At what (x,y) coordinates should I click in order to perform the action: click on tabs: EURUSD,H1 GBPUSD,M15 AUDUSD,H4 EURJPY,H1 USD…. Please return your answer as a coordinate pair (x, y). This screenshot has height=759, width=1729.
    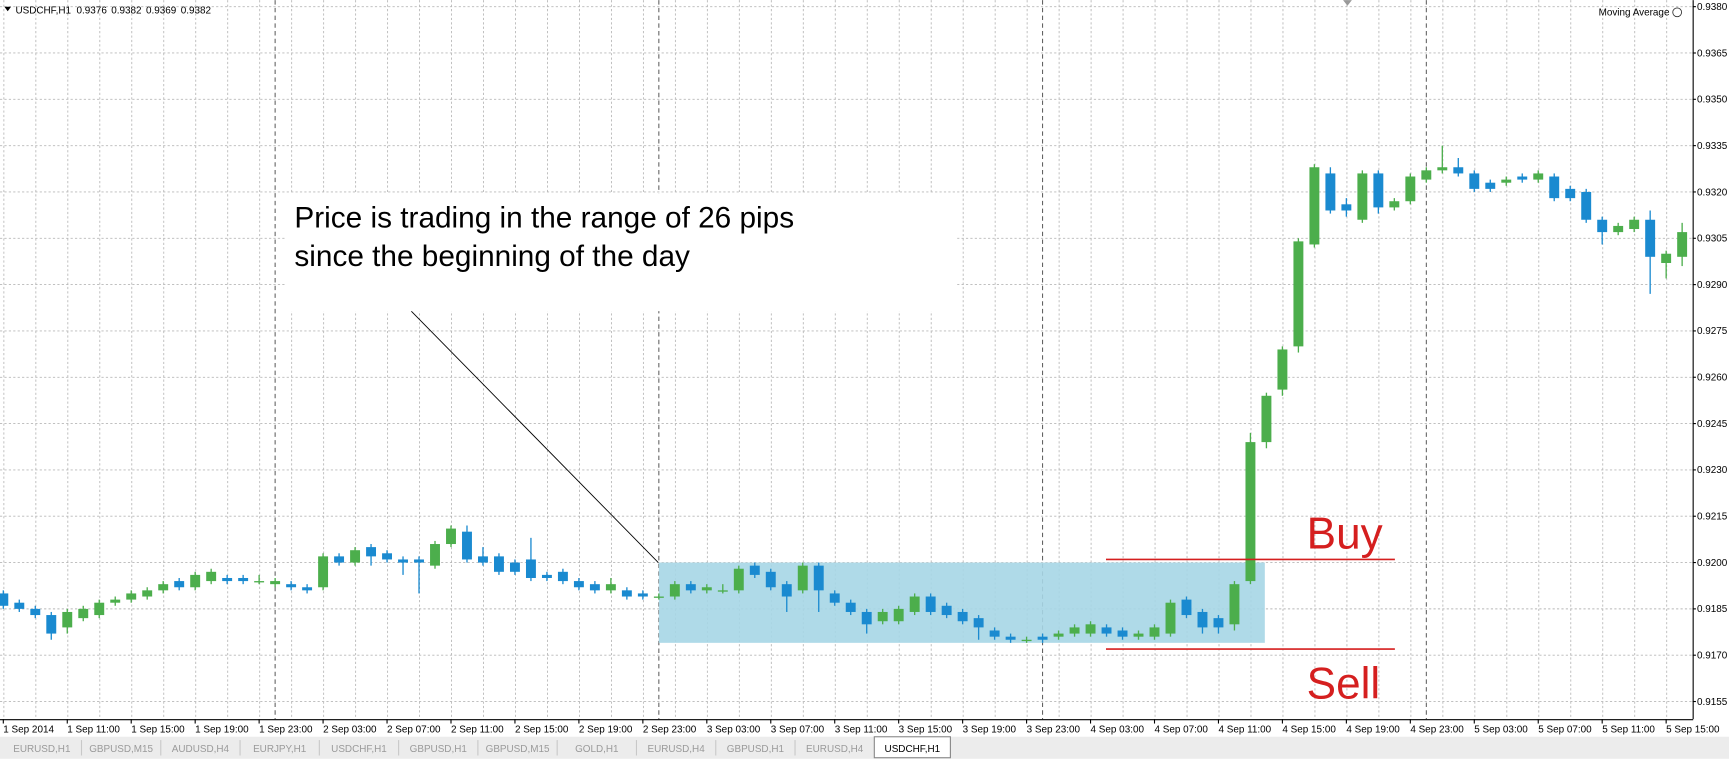
    Looking at the image, I should click on (482, 747).